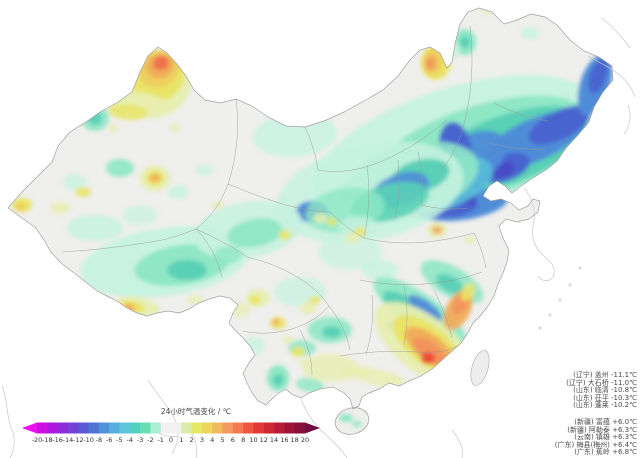 This screenshot has height=458, width=641. Describe the element at coordinates (8, 421) in the screenshot. I see `left-edge-coastline` at that location.